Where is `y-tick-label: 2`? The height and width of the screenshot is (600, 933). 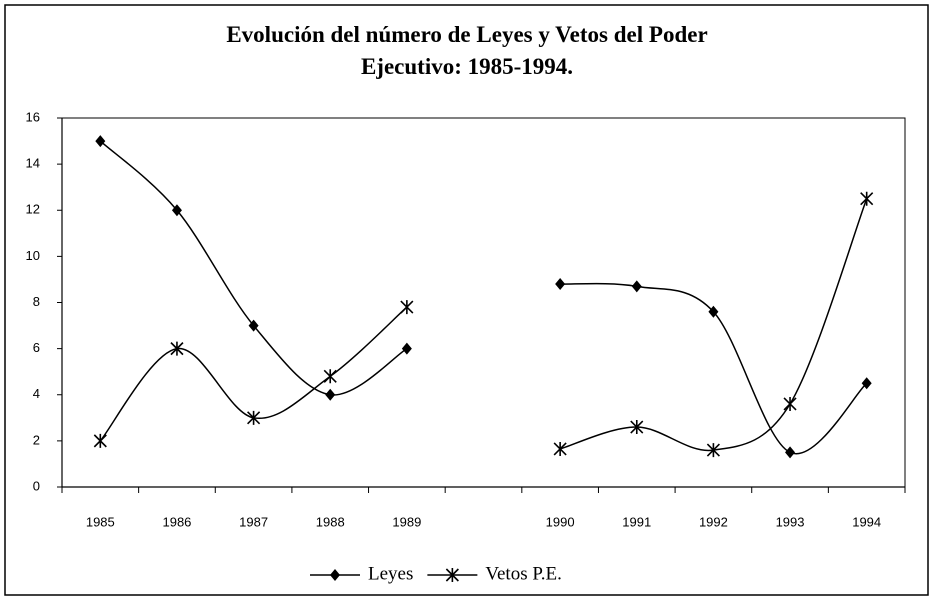 y-tick-label: 2 is located at coordinates (36, 439).